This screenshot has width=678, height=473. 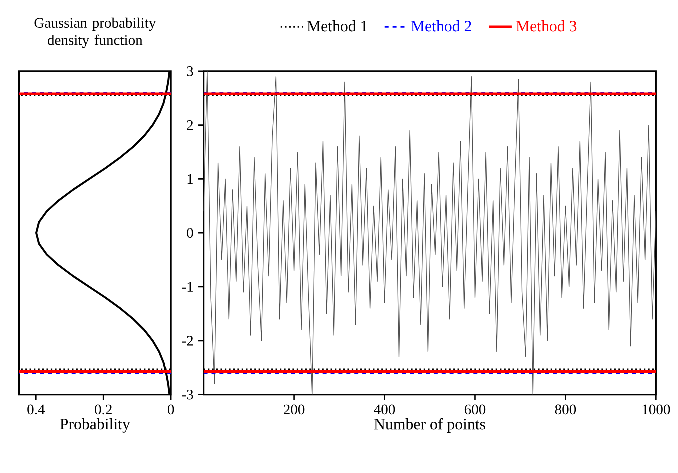 I want to click on y-tick-label: -3, so click(x=188, y=395).